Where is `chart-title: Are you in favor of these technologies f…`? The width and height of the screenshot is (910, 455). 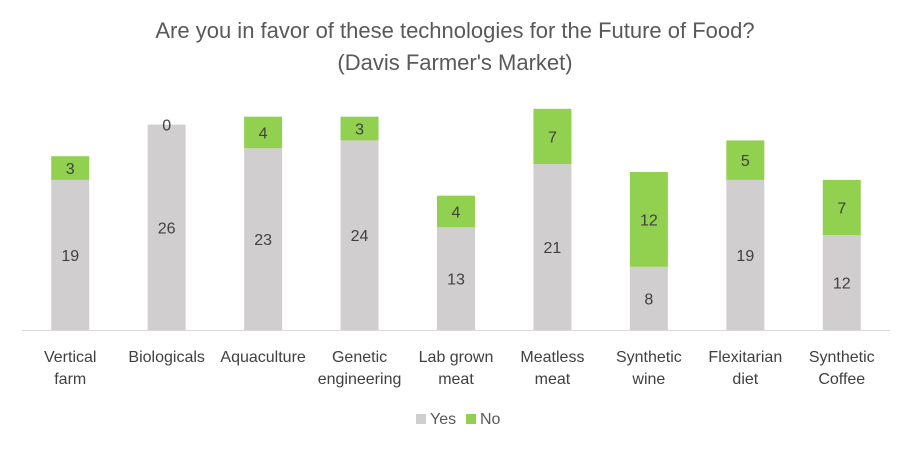 chart-title: Are you in favor of these technologies f… is located at coordinates (454, 46).